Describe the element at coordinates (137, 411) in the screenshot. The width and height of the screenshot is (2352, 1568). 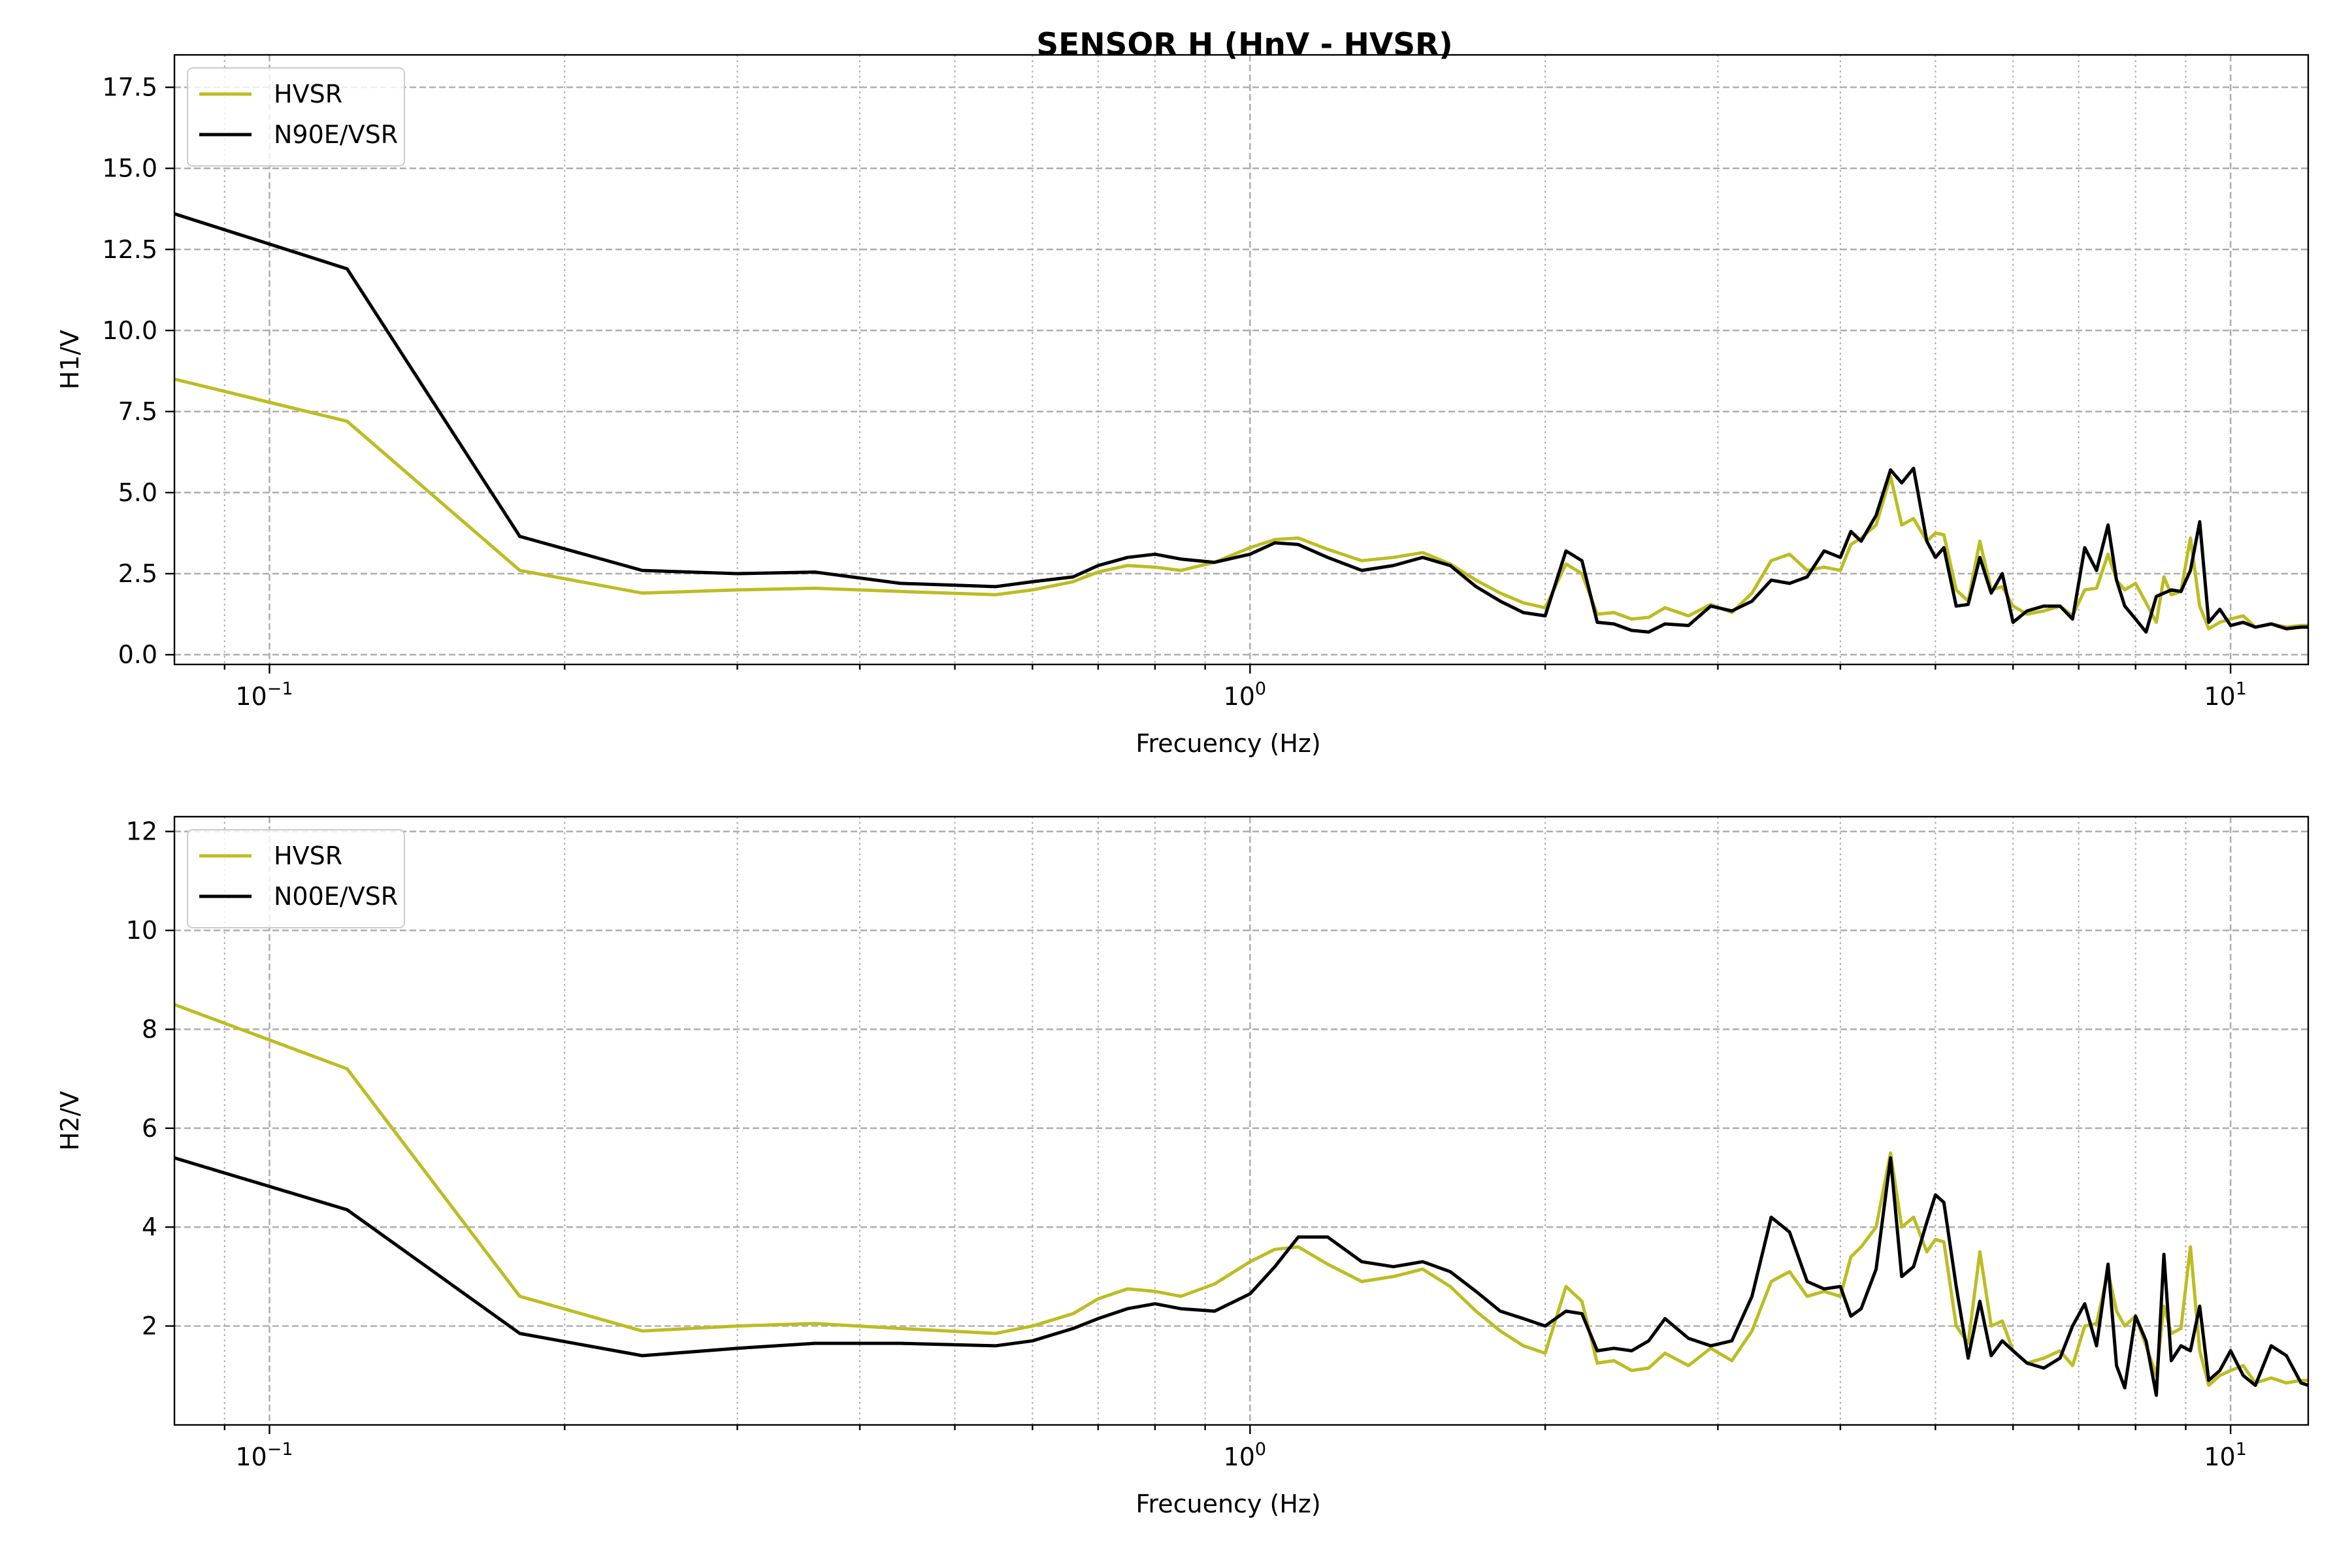
I see `y-tick-label: 7.5` at that location.